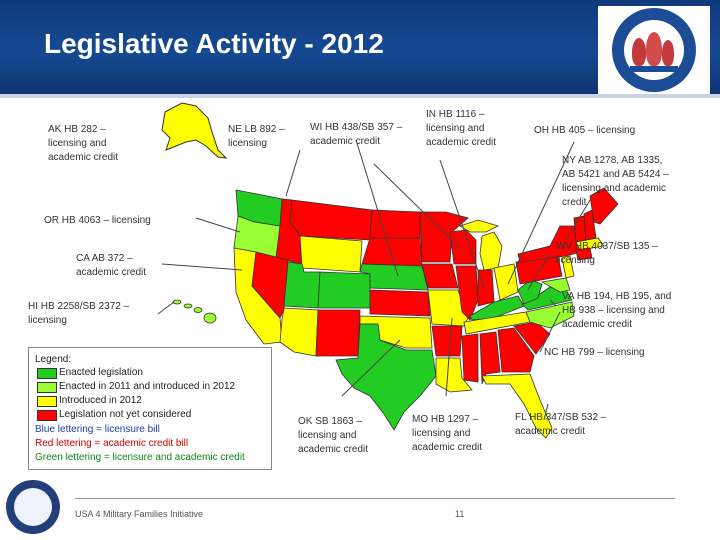  What do you see at coordinates (386, 377) in the screenshot?
I see `state-tx` at bounding box center [386, 377].